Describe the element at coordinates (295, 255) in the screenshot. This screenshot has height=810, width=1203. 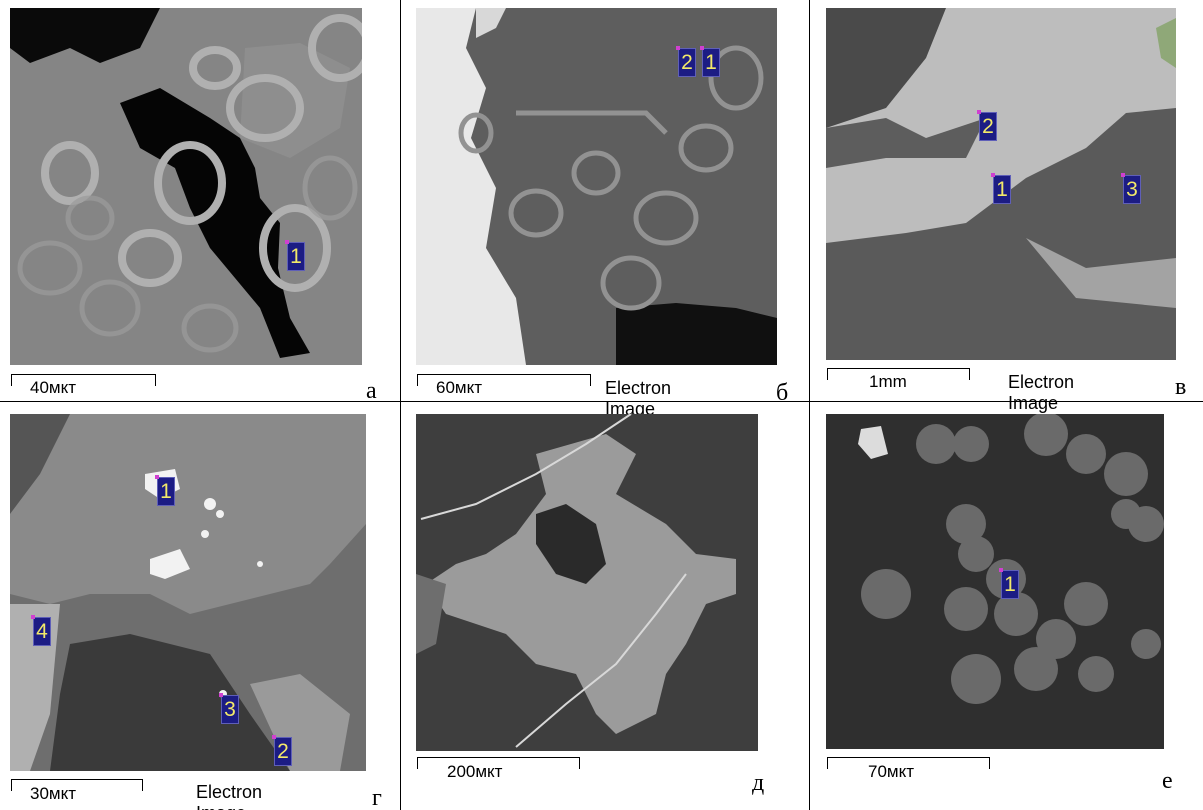
I see `marker-a-1: 1` at that location.